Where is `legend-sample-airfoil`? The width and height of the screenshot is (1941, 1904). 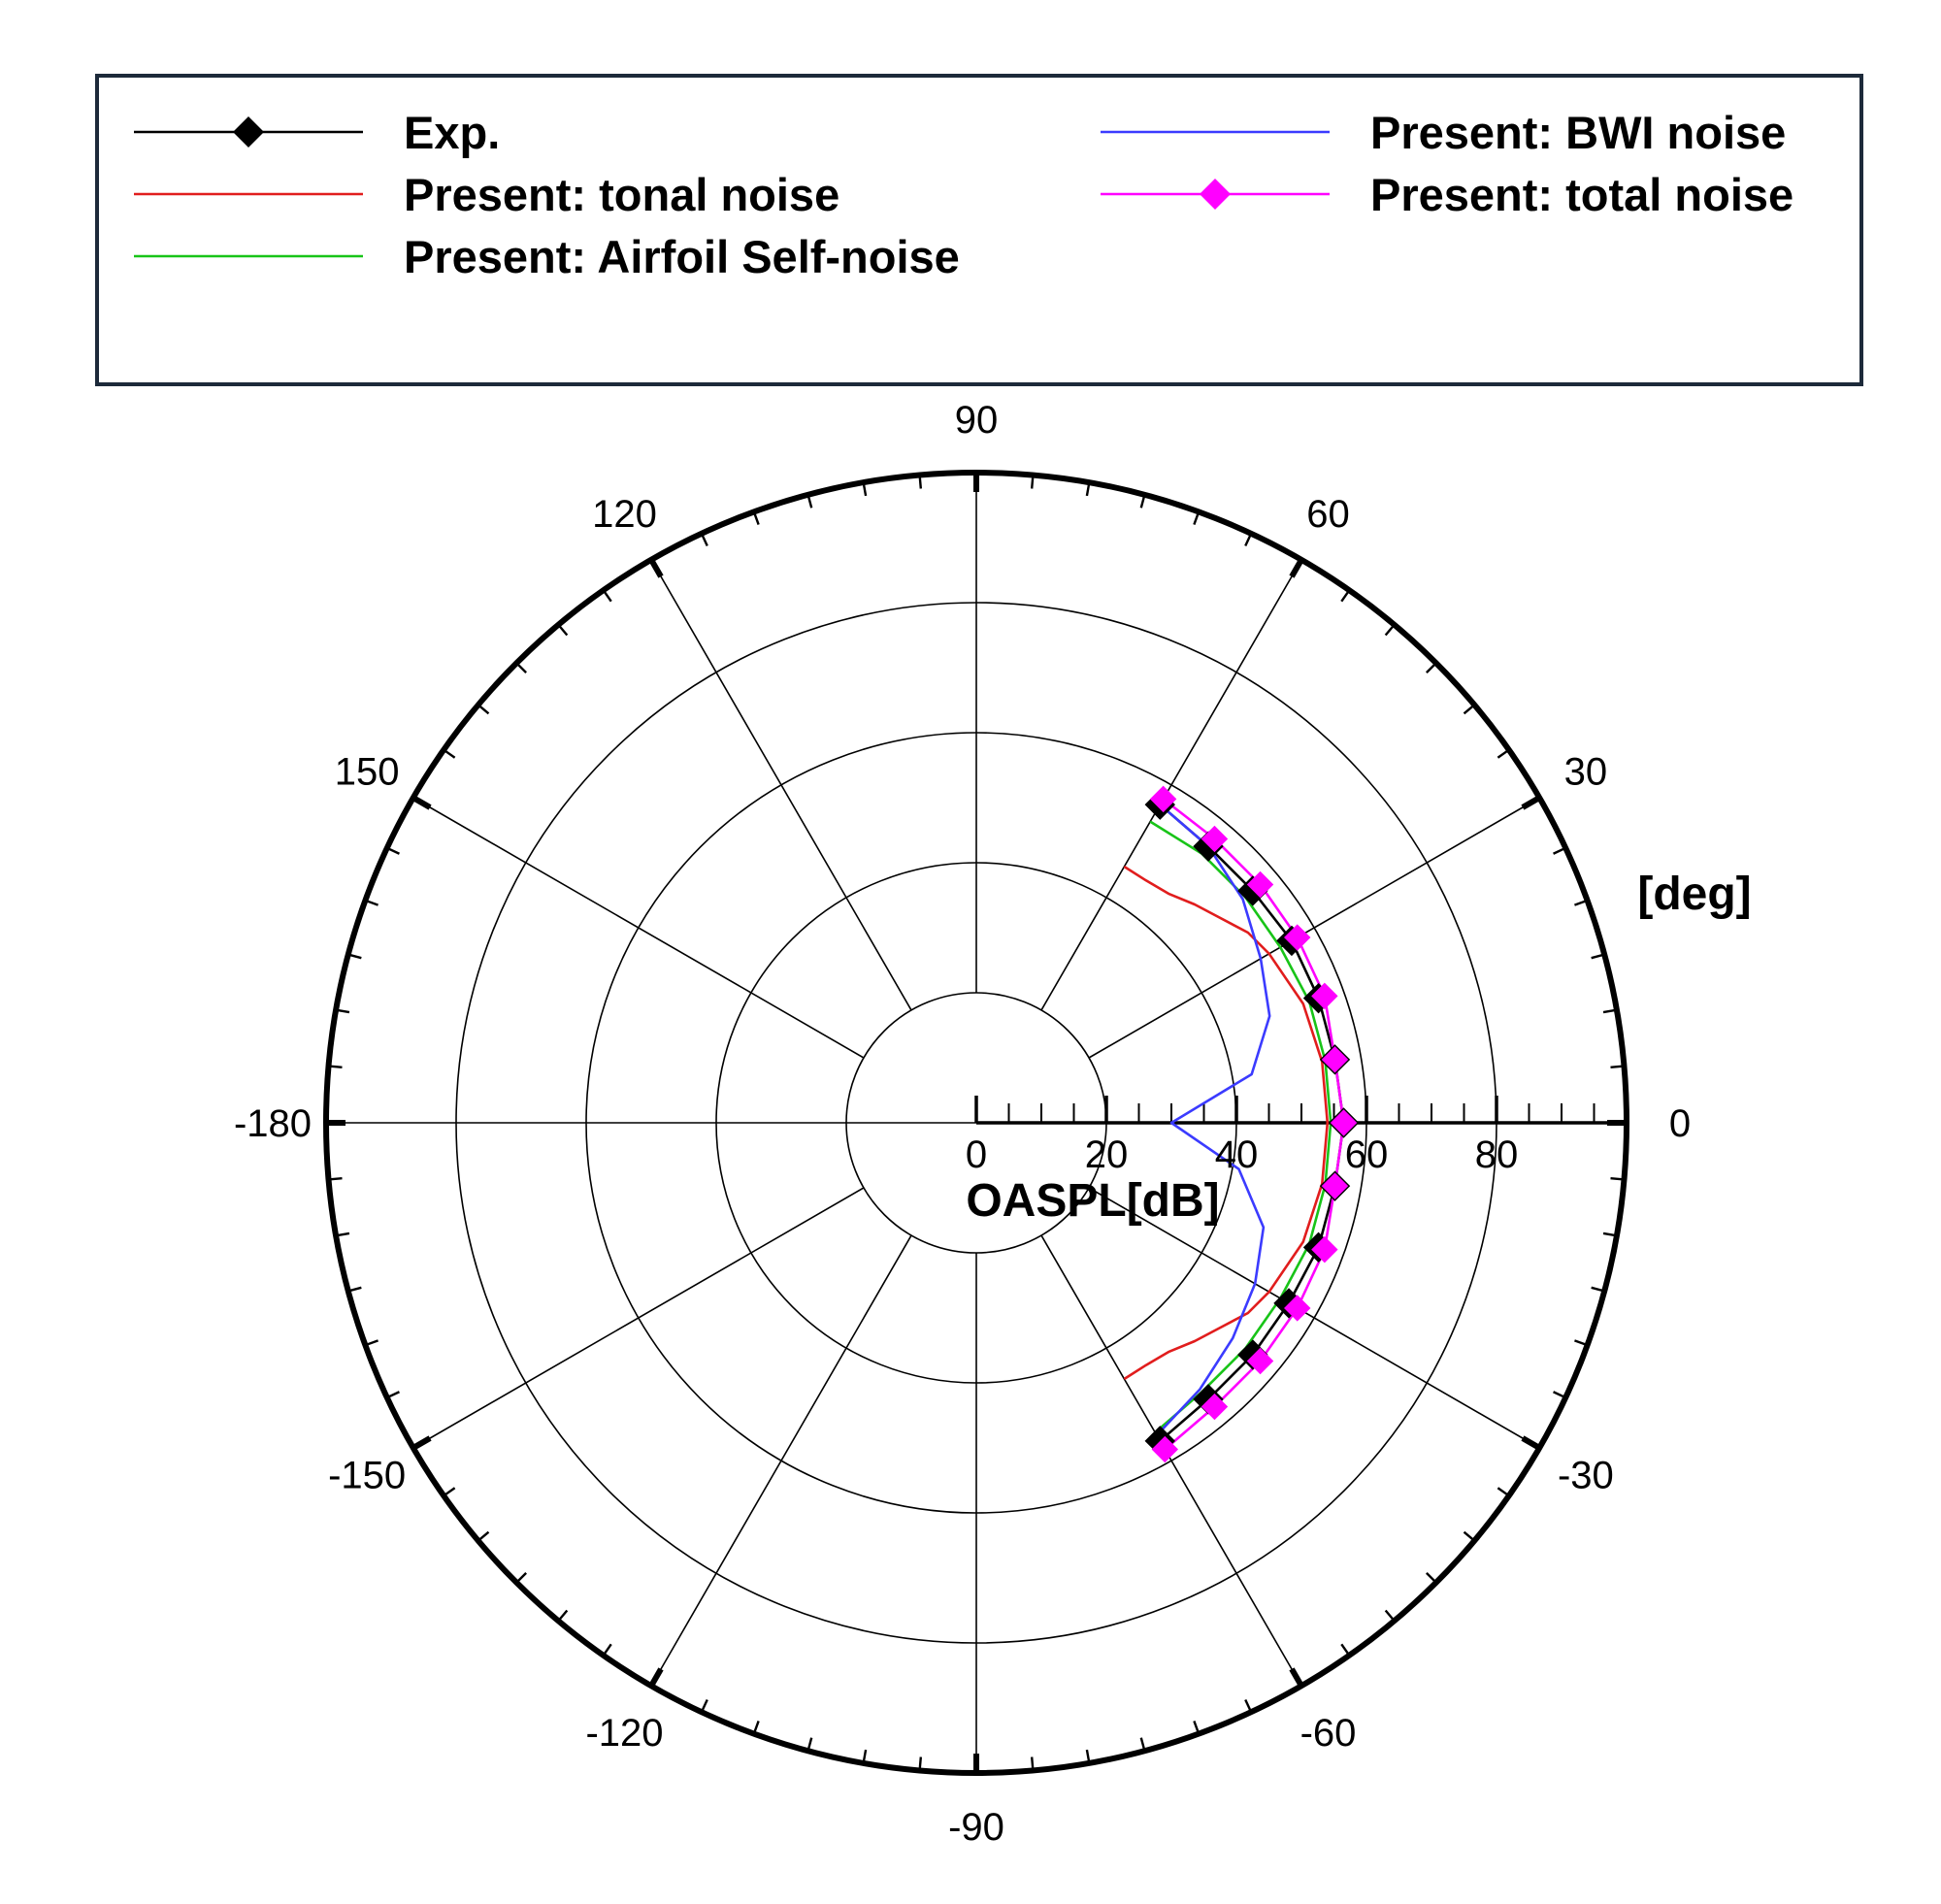 legend-sample-airfoil is located at coordinates (248, 256).